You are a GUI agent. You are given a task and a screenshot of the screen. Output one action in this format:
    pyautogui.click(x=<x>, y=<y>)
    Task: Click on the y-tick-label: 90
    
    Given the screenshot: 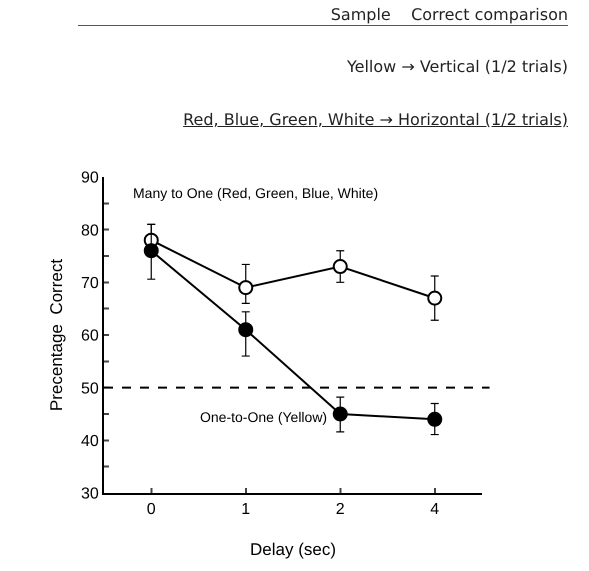 What is the action you would take?
    pyautogui.click(x=90, y=178)
    